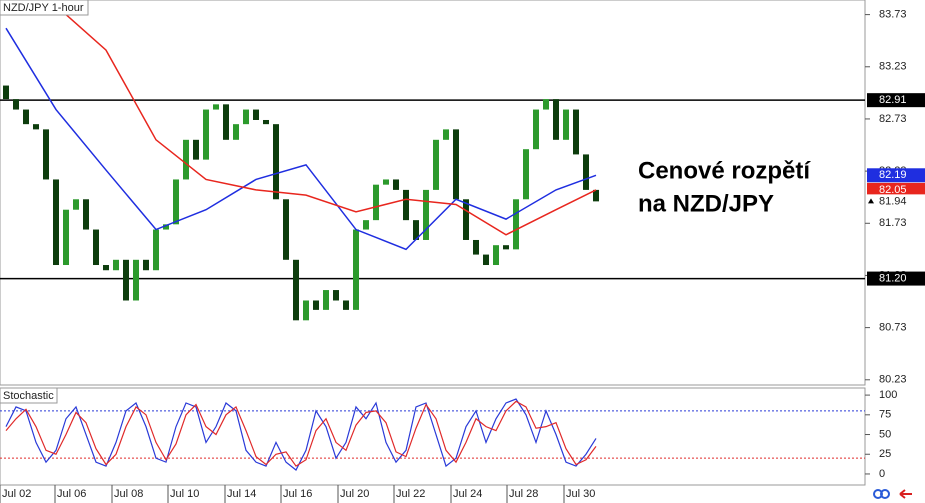 The height and width of the screenshot is (503, 925). What do you see at coordinates (724, 170) in the screenshot?
I see `annotation: Cenové rozpětí` at bounding box center [724, 170].